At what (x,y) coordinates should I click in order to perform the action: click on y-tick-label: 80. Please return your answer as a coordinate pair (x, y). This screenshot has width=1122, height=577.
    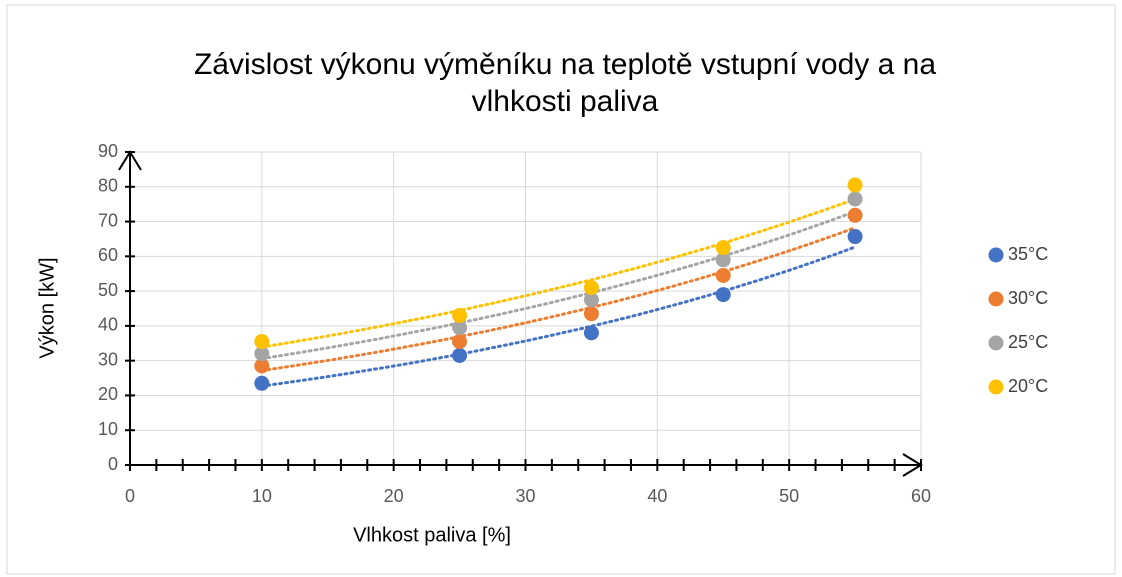
    Looking at the image, I should click on (108, 186).